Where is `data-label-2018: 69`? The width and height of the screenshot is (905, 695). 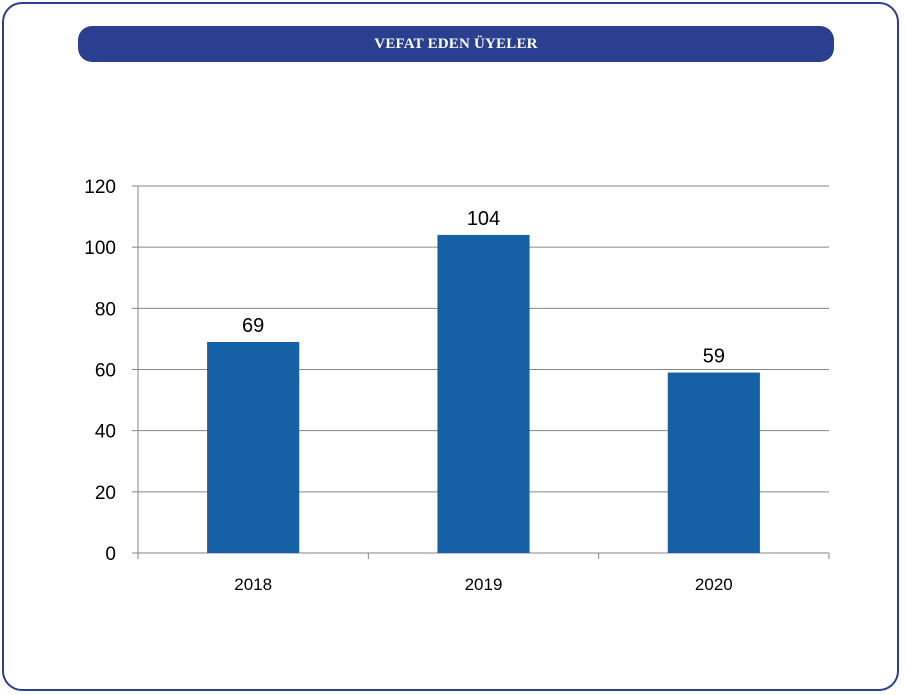 data-label-2018: 69 is located at coordinates (253, 326).